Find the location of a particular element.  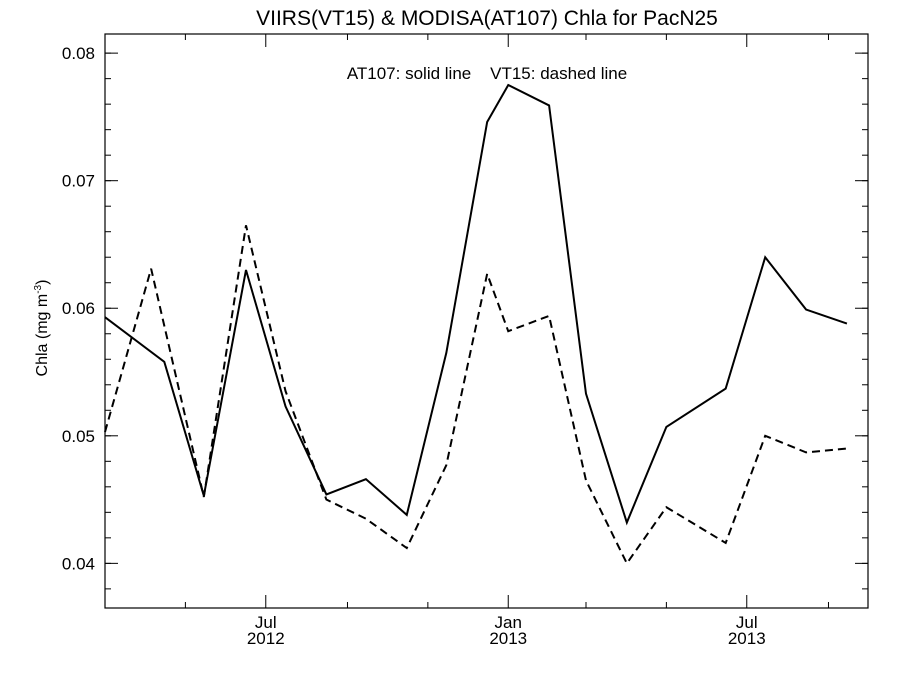

y-axis-label: Chla (mg m-3) is located at coordinates (42, 328).